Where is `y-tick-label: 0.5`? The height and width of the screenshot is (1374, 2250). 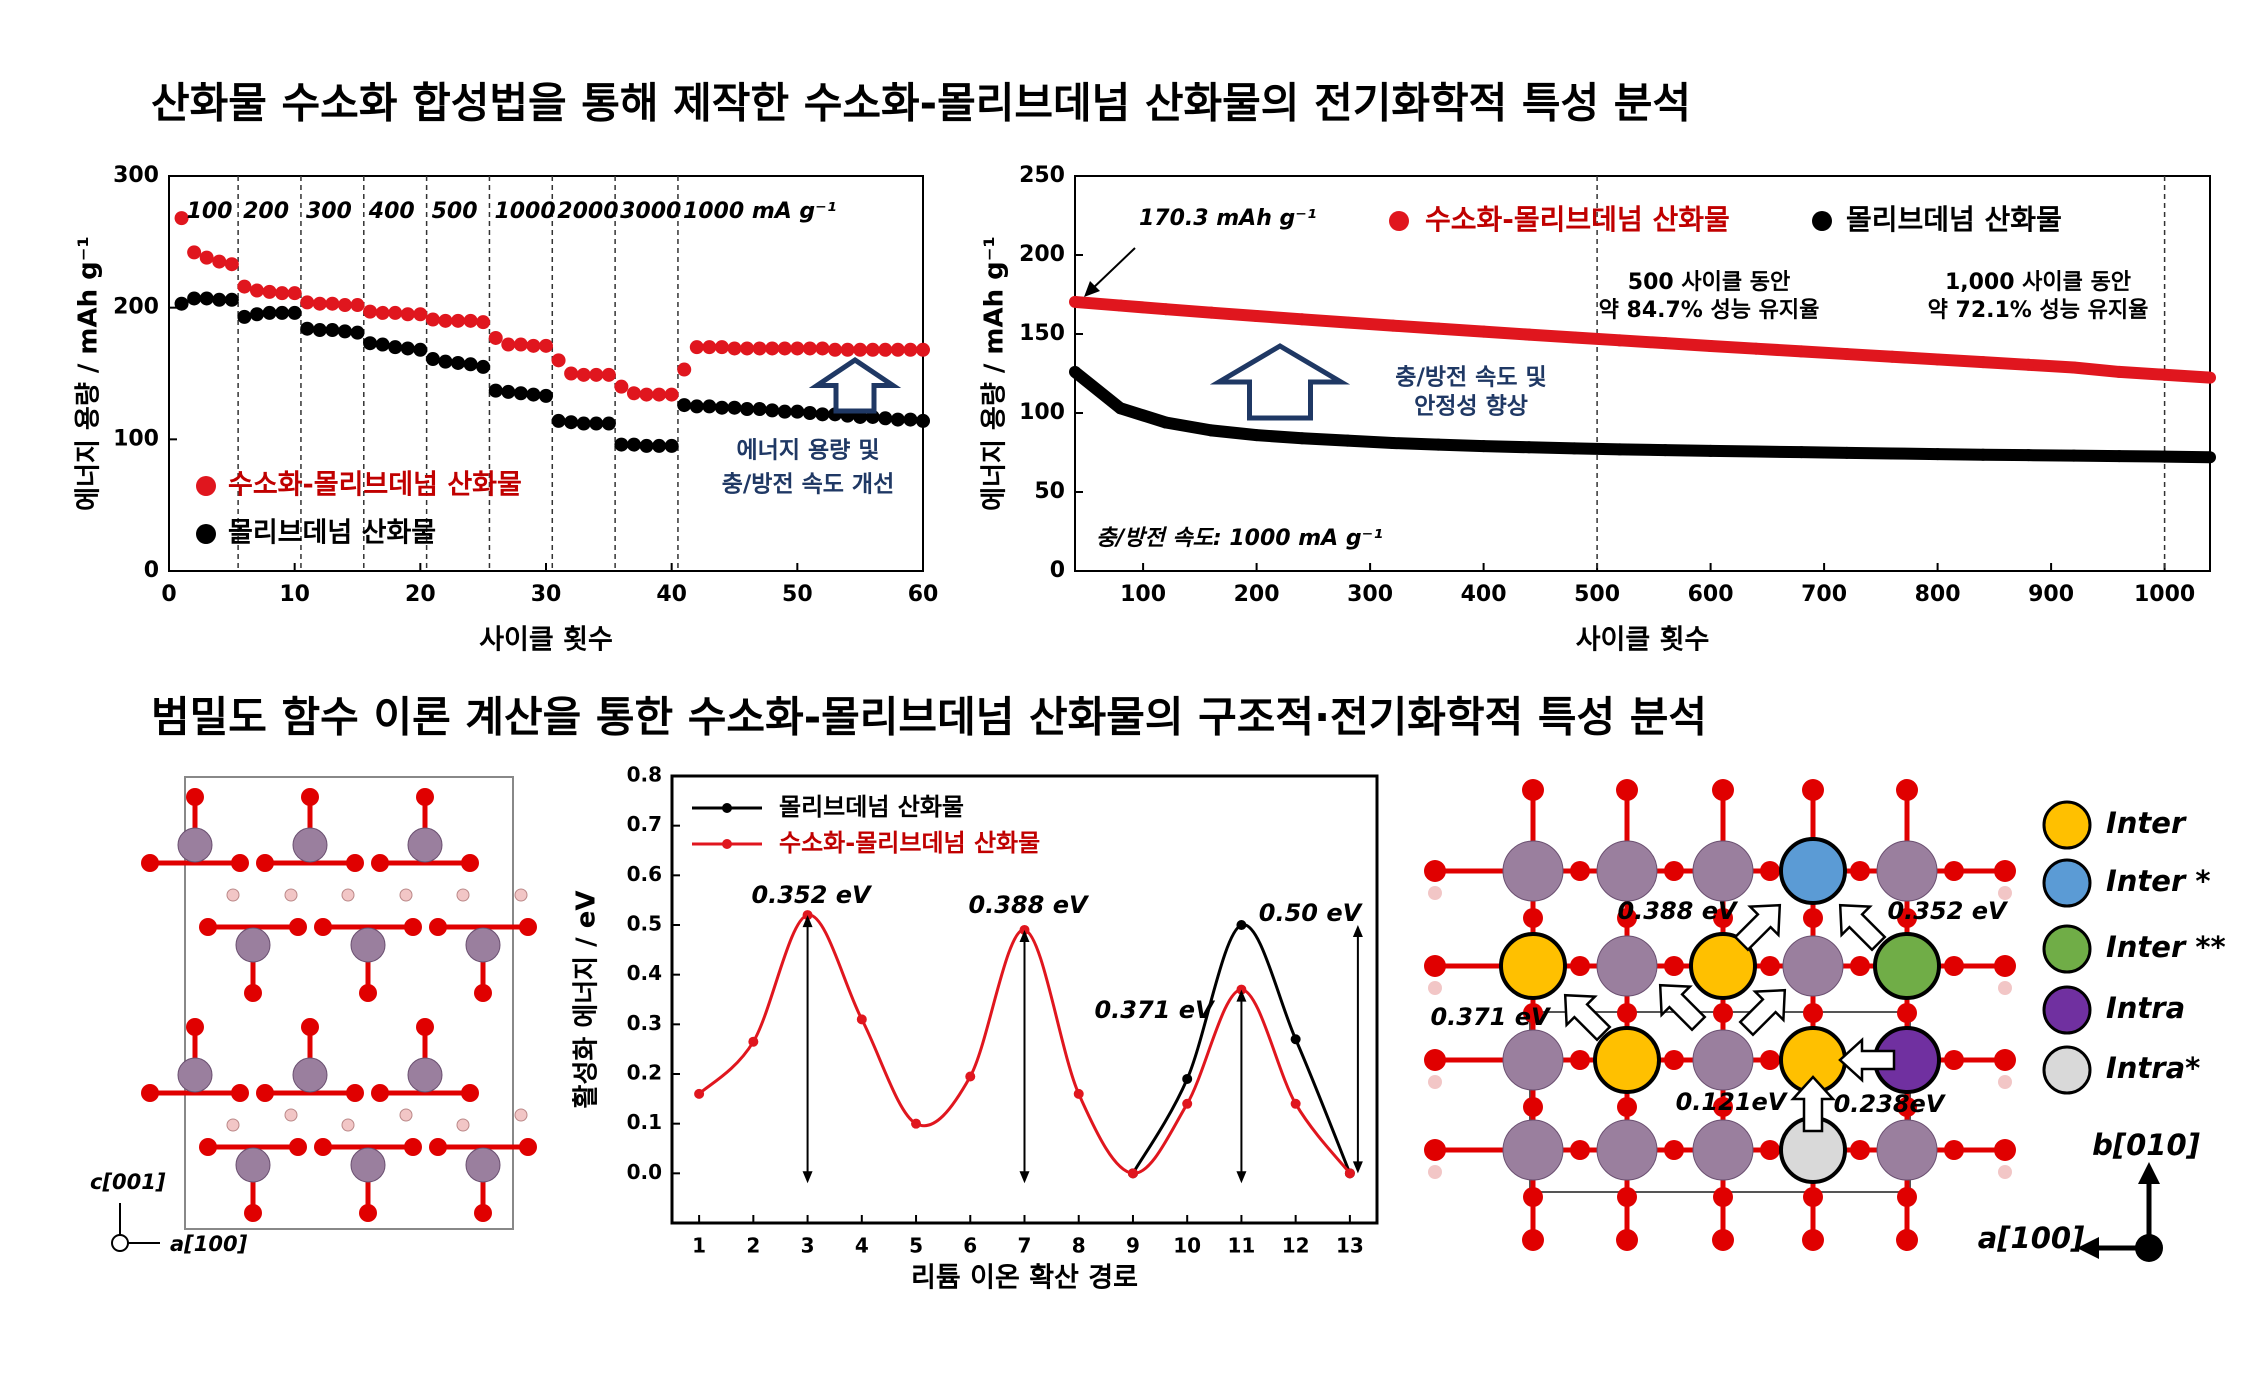
y-tick-label: 0.5 is located at coordinates (644, 924).